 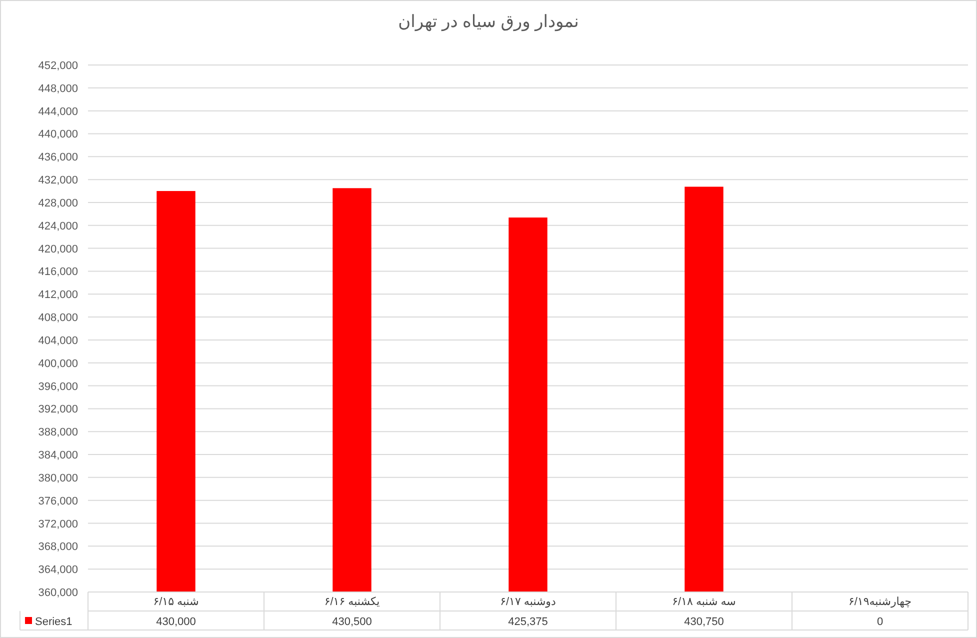 What do you see at coordinates (58, 66) in the screenshot?
I see `y-tick-label: 452,000` at bounding box center [58, 66].